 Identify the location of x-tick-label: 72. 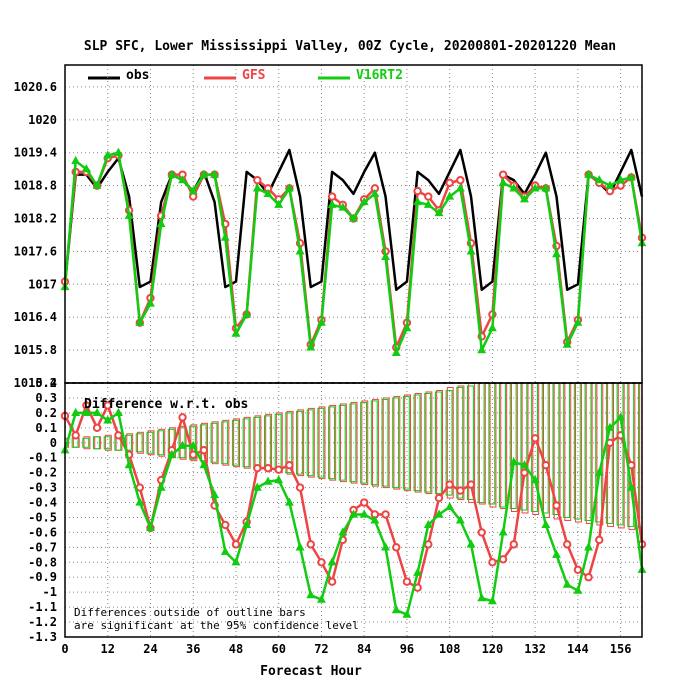
(321, 649).